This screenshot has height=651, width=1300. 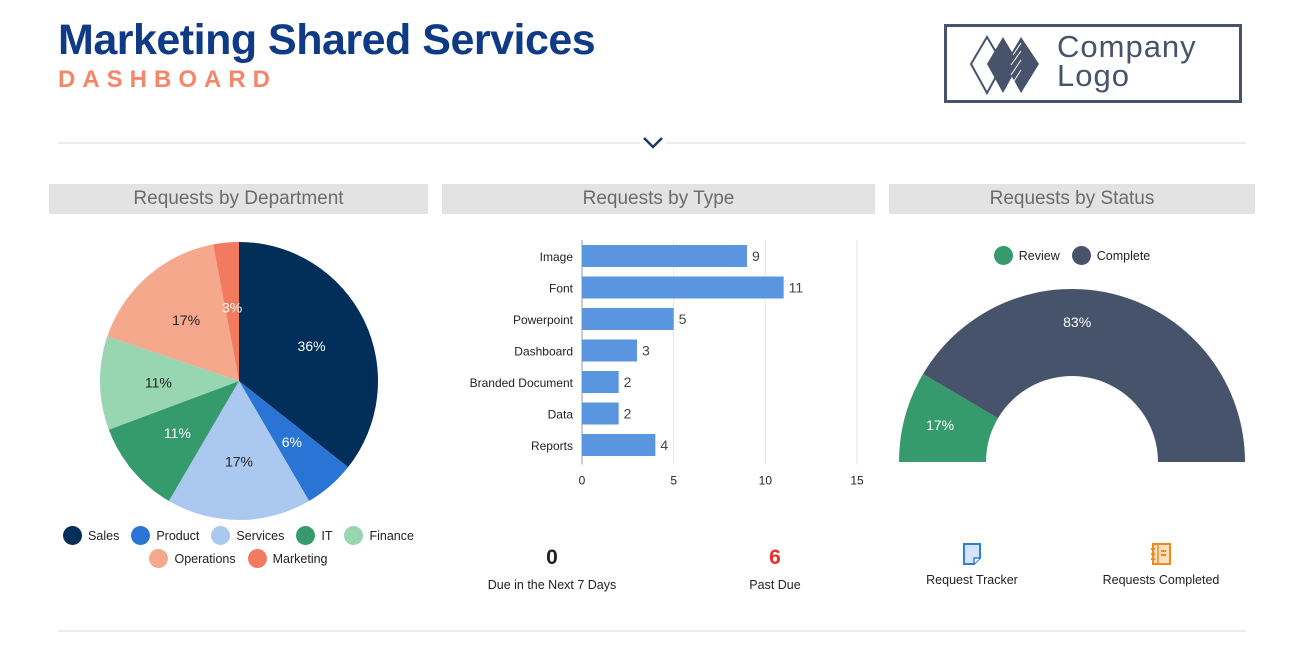 What do you see at coordinates (658, 199) in the screenshot?
I see `panel-header-type: Requests by Type` at bounding box center [658, 199].